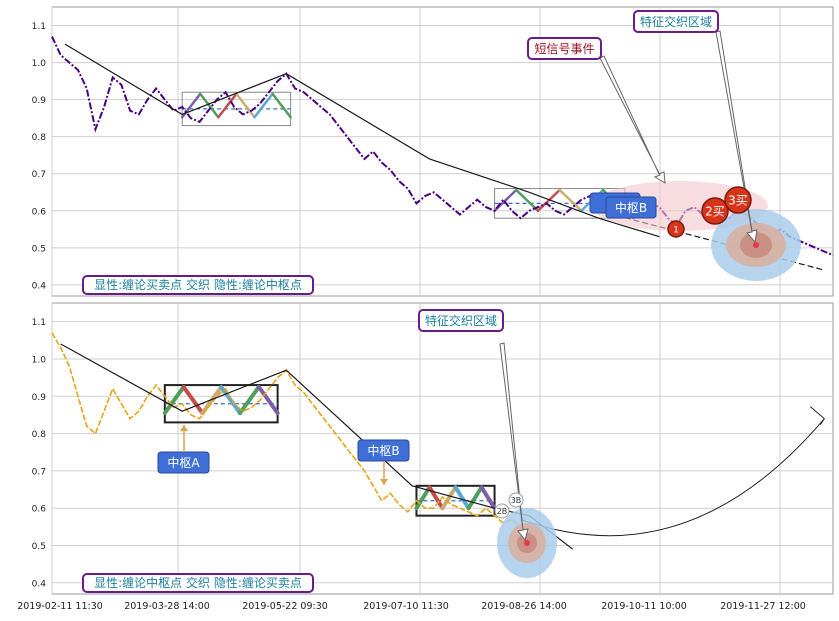 This screenshot has width=839, height=621. Describe the element at coordinates (763, 606) in the screenshot. I see `x-tick-label: 2019-11-27 12:00` at that location.